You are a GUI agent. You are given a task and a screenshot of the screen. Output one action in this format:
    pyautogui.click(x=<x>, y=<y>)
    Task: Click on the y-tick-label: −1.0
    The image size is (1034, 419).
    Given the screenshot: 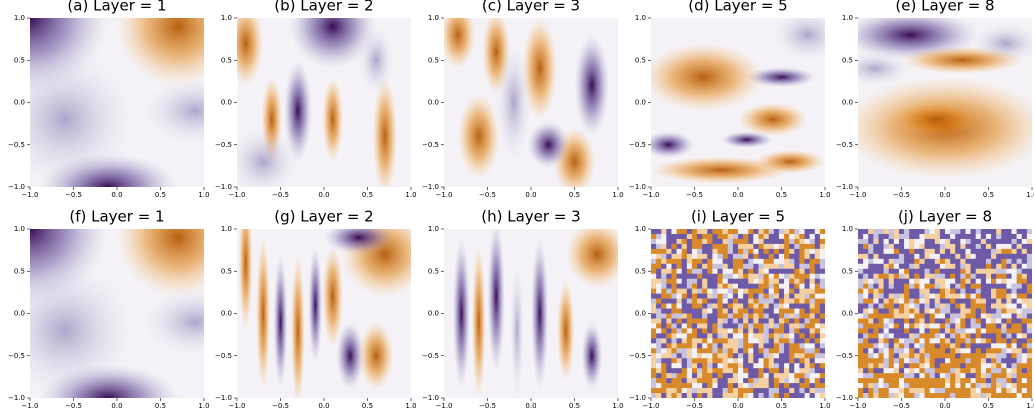 What is the action you would take?
    pyautogui.click(x=16, y=187)
    